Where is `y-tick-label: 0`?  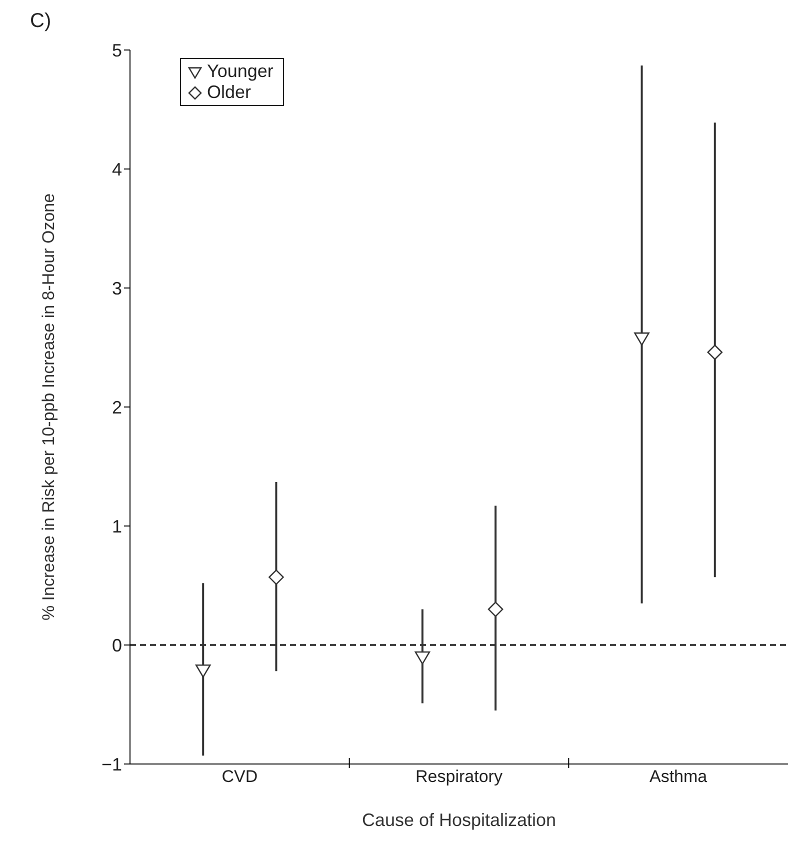 y-tick-label: 0 is located at coordinates (117, 645).